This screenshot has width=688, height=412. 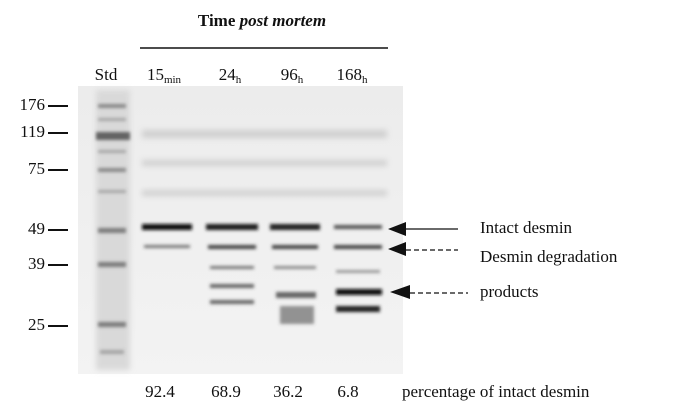 I want to click on percentage: 6.8, so click(x=347, y=391).